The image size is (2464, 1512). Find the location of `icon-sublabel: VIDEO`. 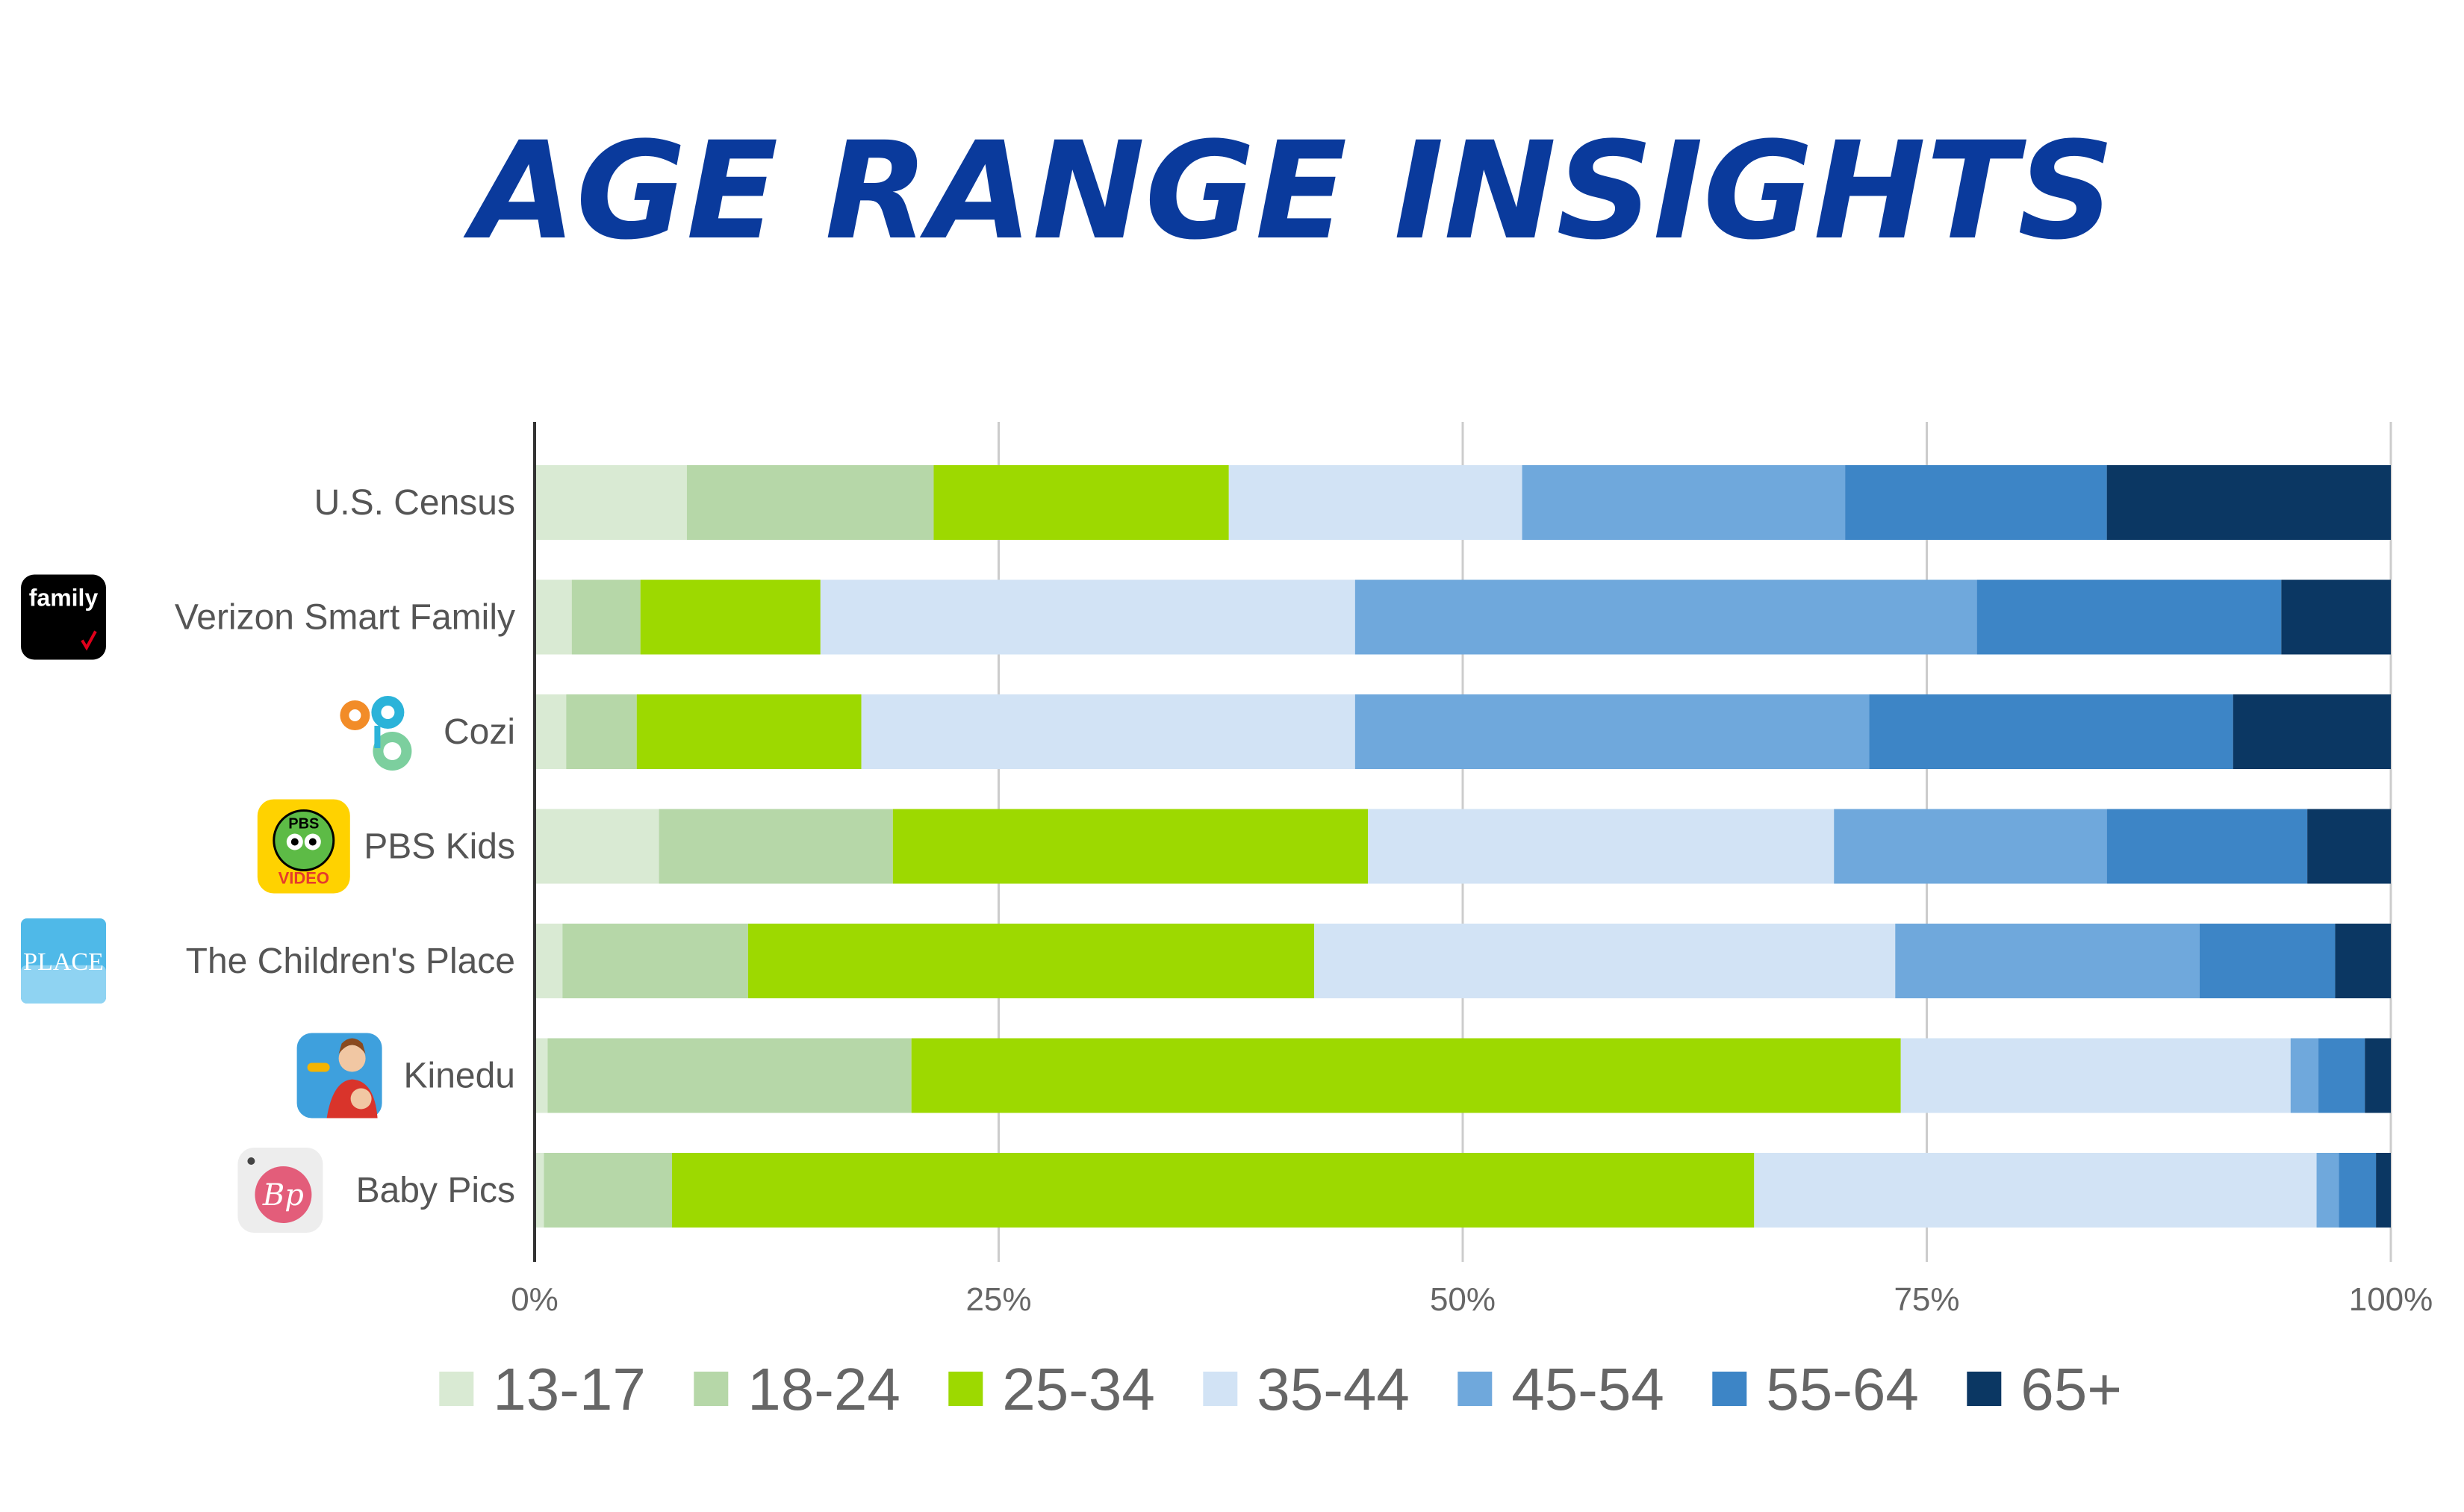

icon-sublabel: VIDEO is located at coordinates (304, 878).